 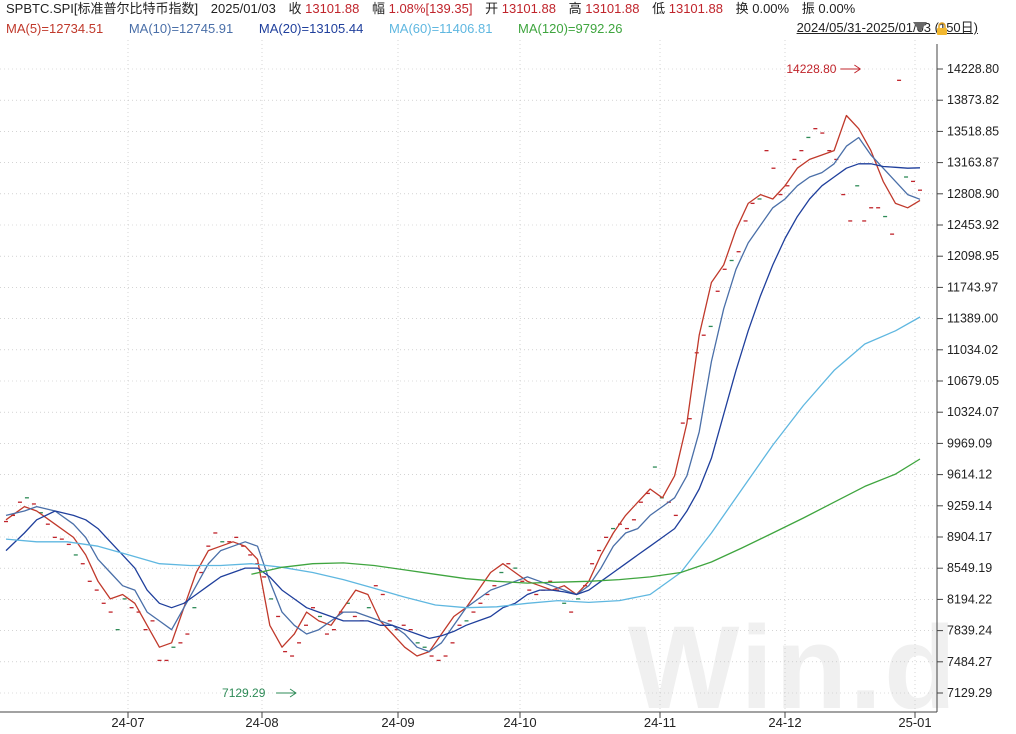 I want to click on y-tick-label: 12808.90, so click(x=973, y=194).